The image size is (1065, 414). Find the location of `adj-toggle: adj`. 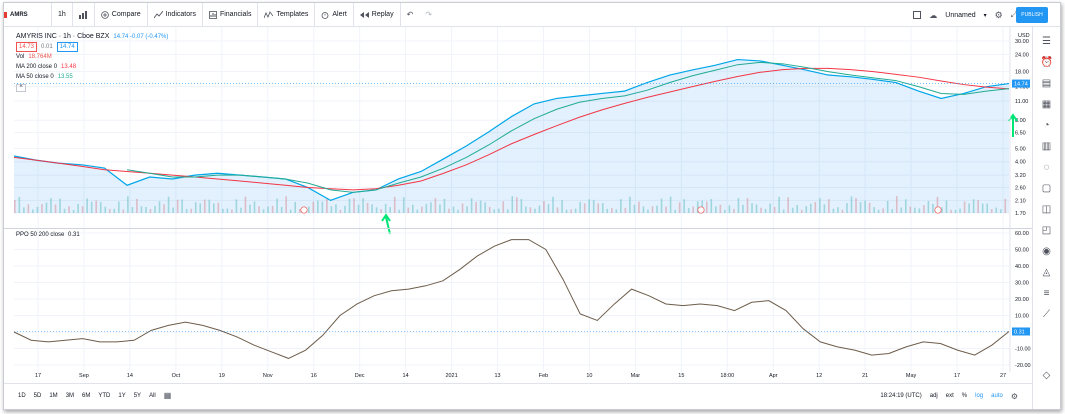

adj-toggle: adj is located at coordinates (933, 396).